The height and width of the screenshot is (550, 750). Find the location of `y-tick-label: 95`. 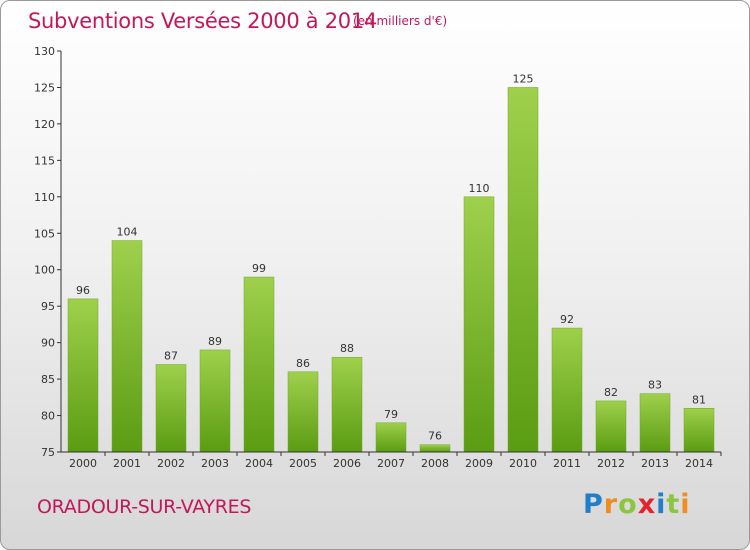

y-tick-label: 95 is located at coordinates (48, 306).